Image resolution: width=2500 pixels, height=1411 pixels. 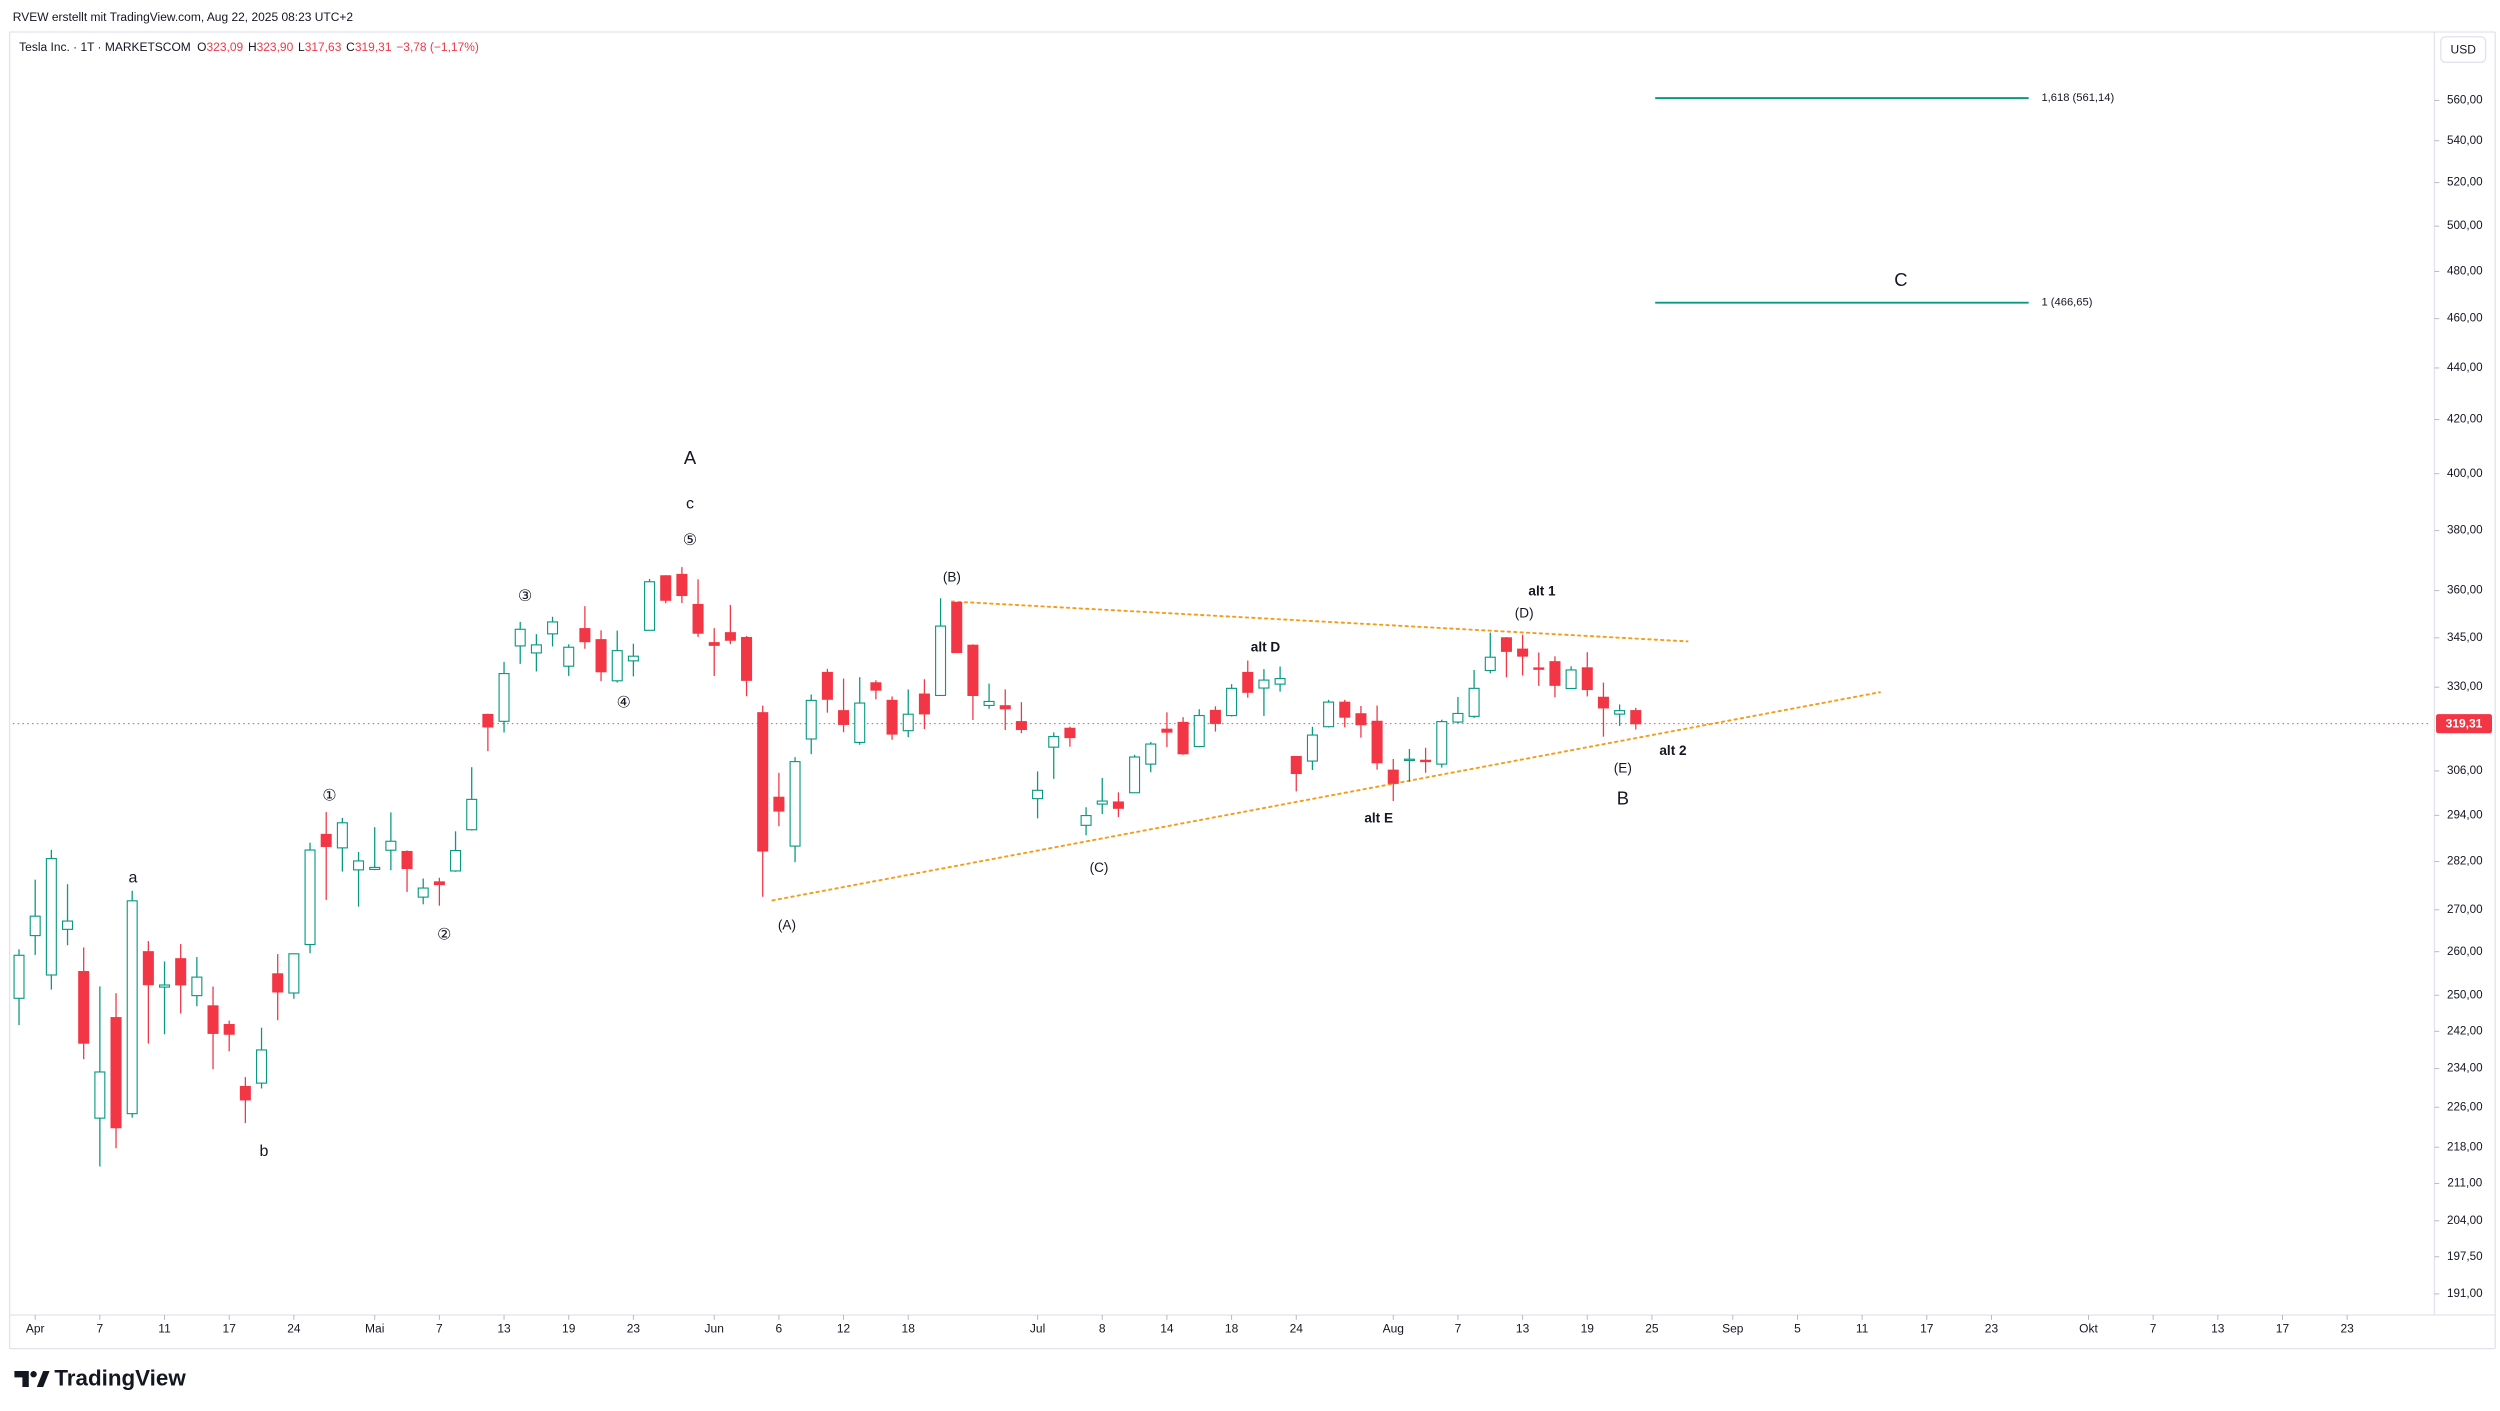 What do you see at coordinates (909, 1329) in the screenshot?
I see `x-tick-label: 18` at bounding box center [909, 1329].